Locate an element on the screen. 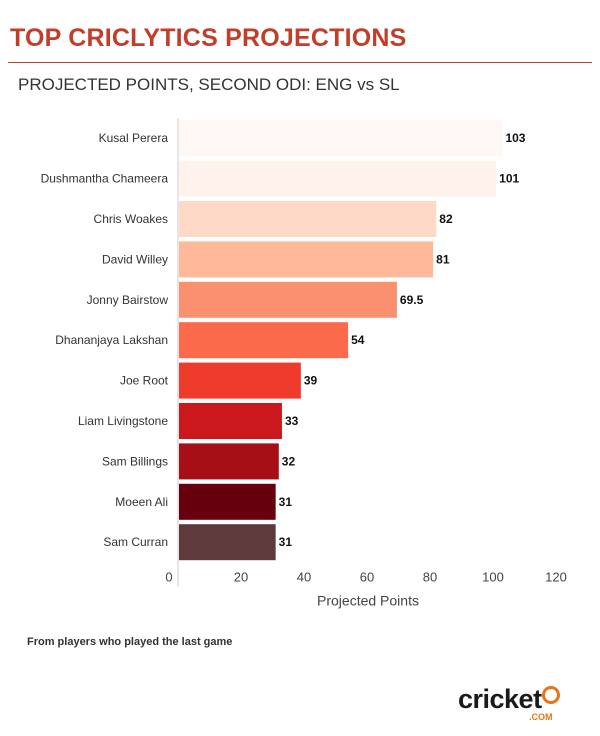 This screenshot has height=736, width=600. cricket-ball-icon is located at coordinates (551, 695).